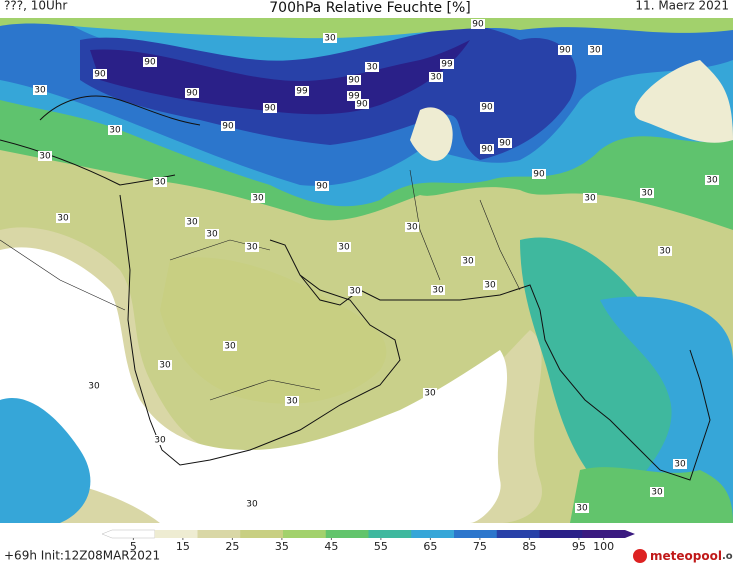  Describe the element at coordinates (331, 546) in the screenshot. I see `colorbar-tick-label: 45` at that location.